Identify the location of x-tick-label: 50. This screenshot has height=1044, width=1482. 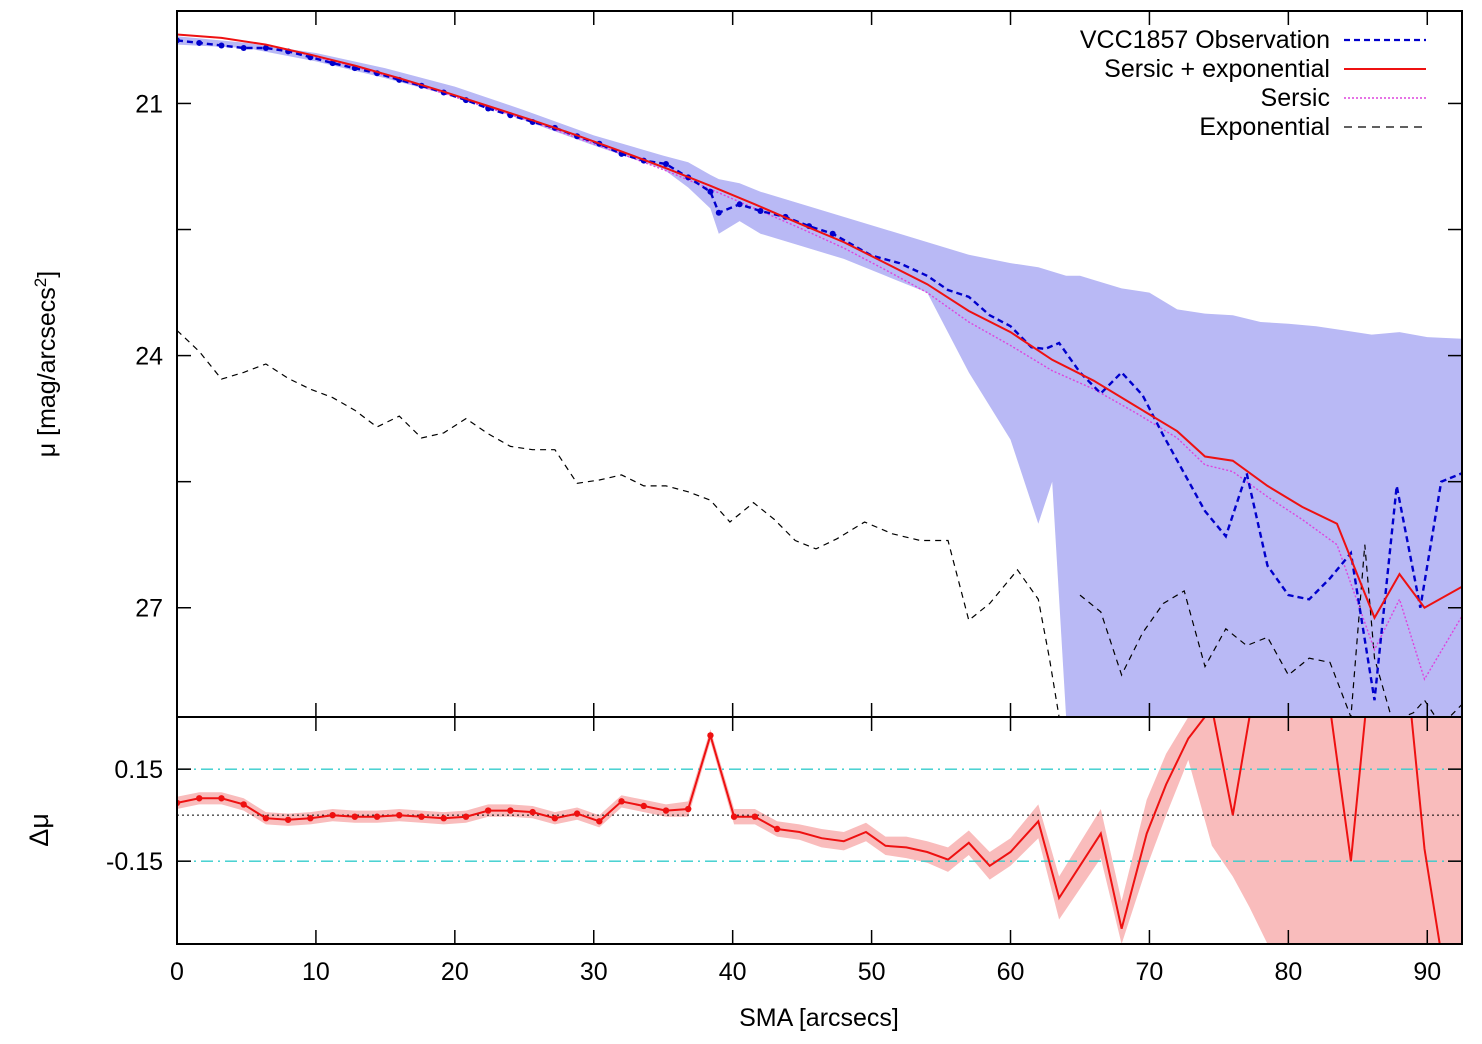
(872, 972).